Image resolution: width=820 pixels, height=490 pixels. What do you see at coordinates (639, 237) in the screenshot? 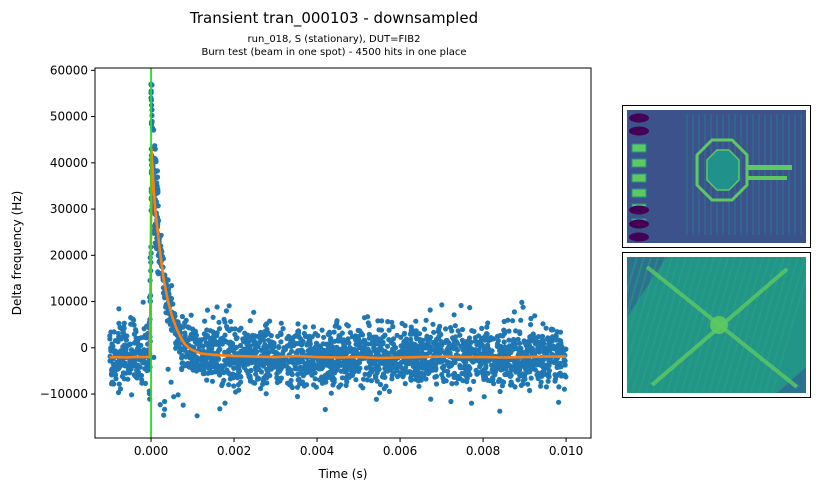
I see `layout-via` at bounding box center [639, 237].